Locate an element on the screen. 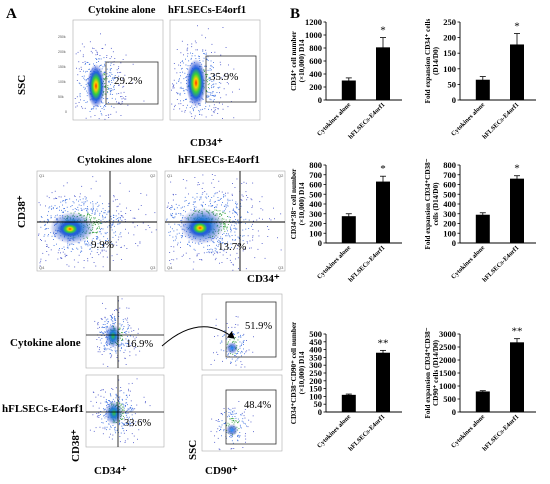  y-tick-label: 1200 is located at coordinates (313, 22).